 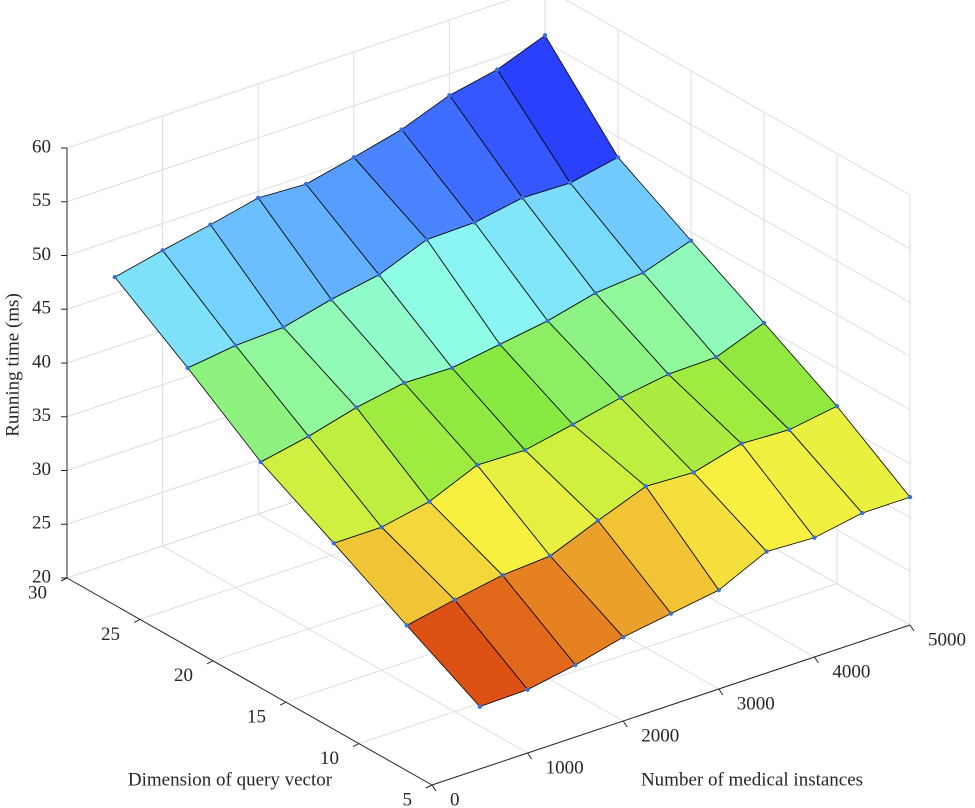 I want to click on z-tick-label: 45, so click(x=41, y=308).